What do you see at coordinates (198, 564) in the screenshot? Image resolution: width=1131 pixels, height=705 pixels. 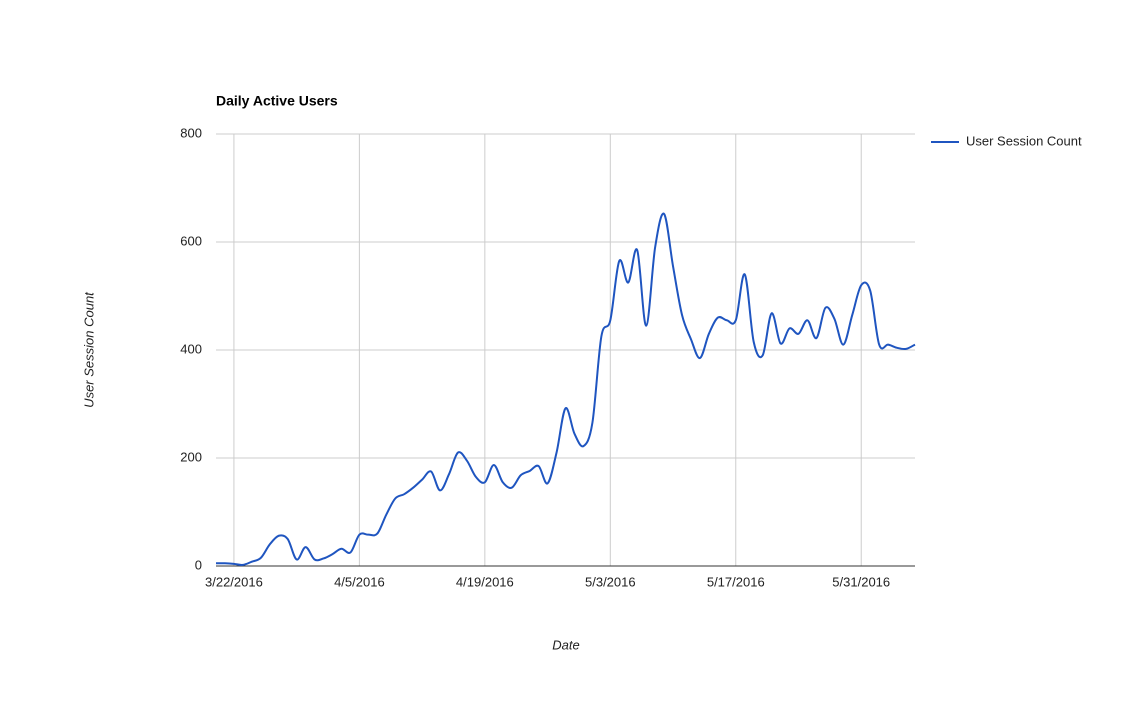 I see `y-tick-label: 0` at bounding box center [198, 564].